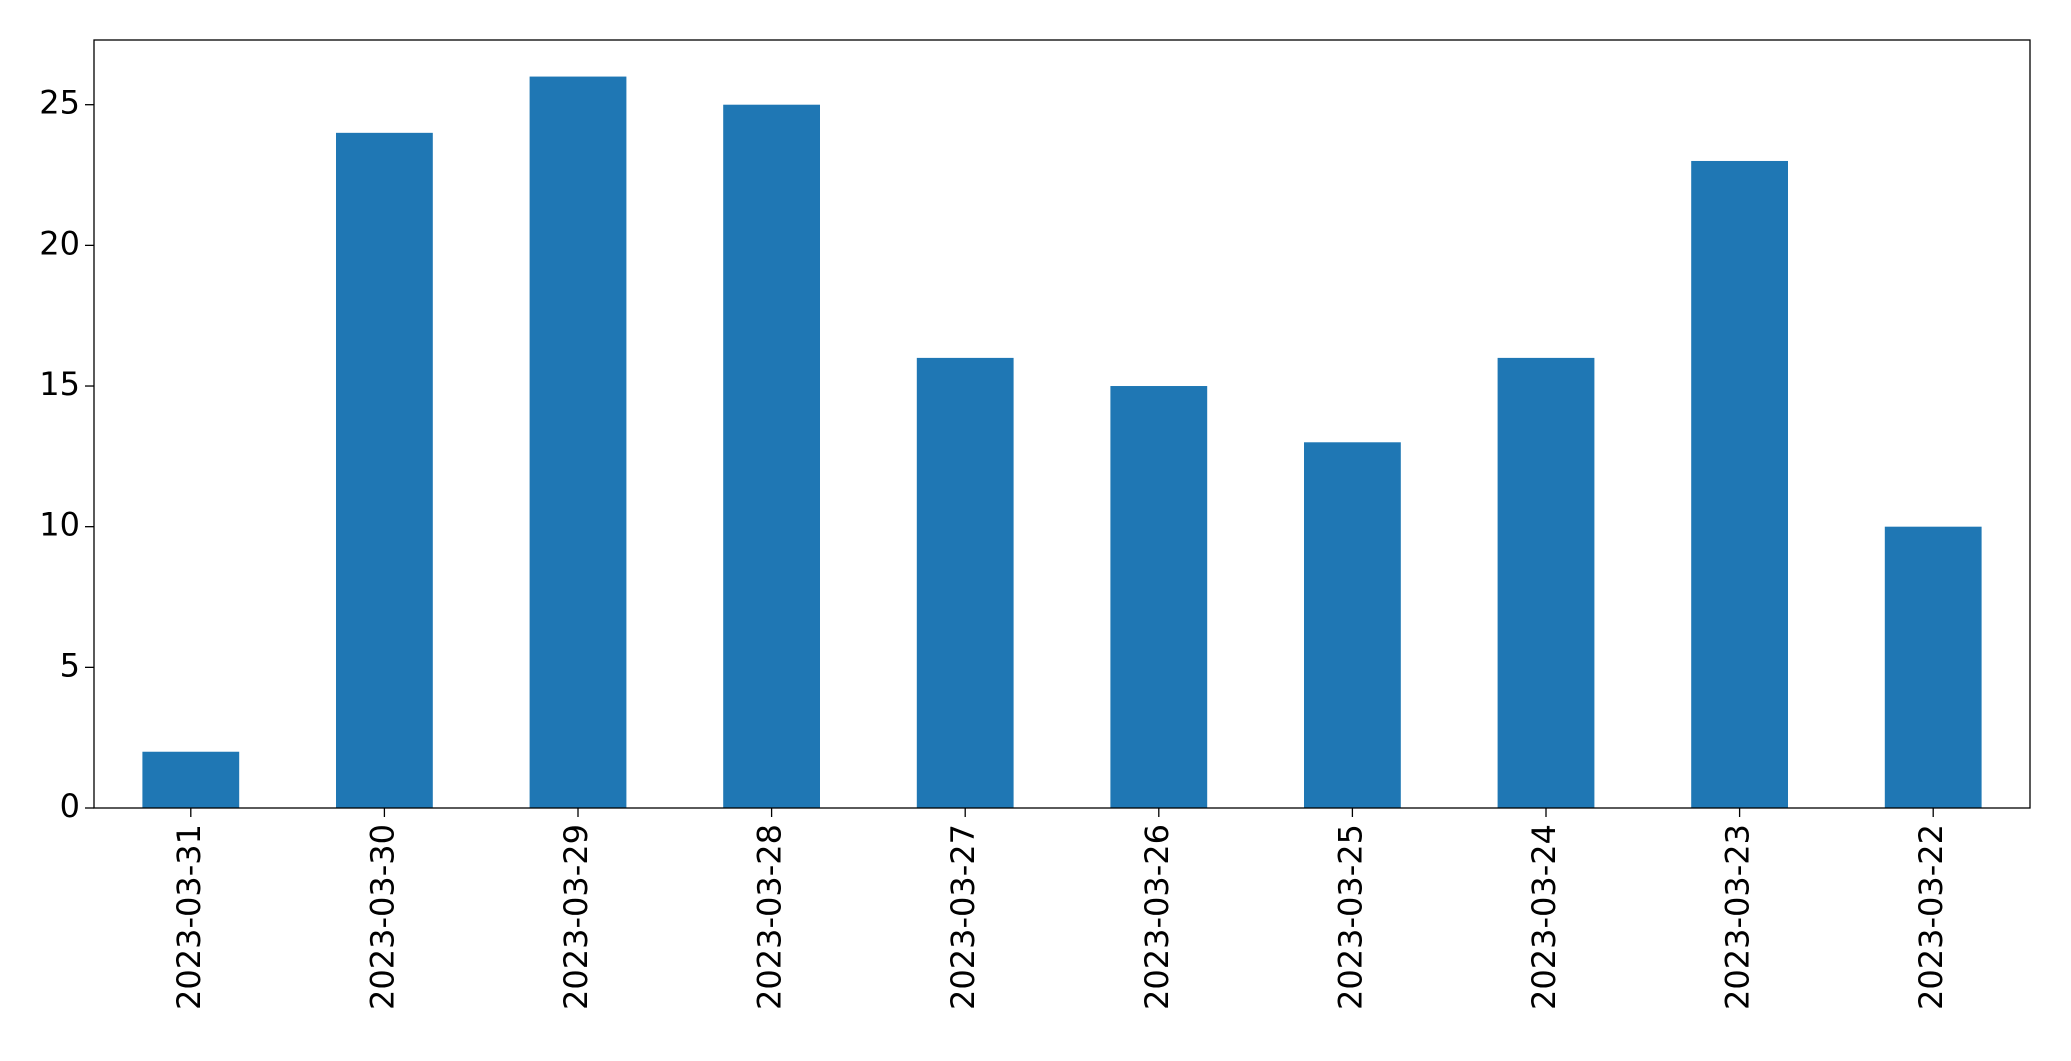 This screenshot has height=1061, width=2071. I want to click on x-tick-label: 2023-03-23, so click(1738, 917).